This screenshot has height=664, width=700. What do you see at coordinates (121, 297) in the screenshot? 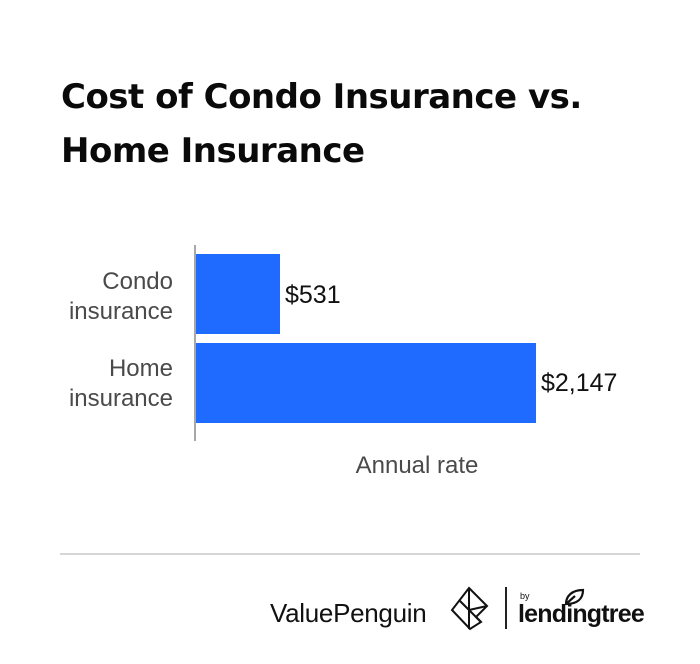
I see `category-label-condo: Condo insurance` at bounding box center [121, 297].